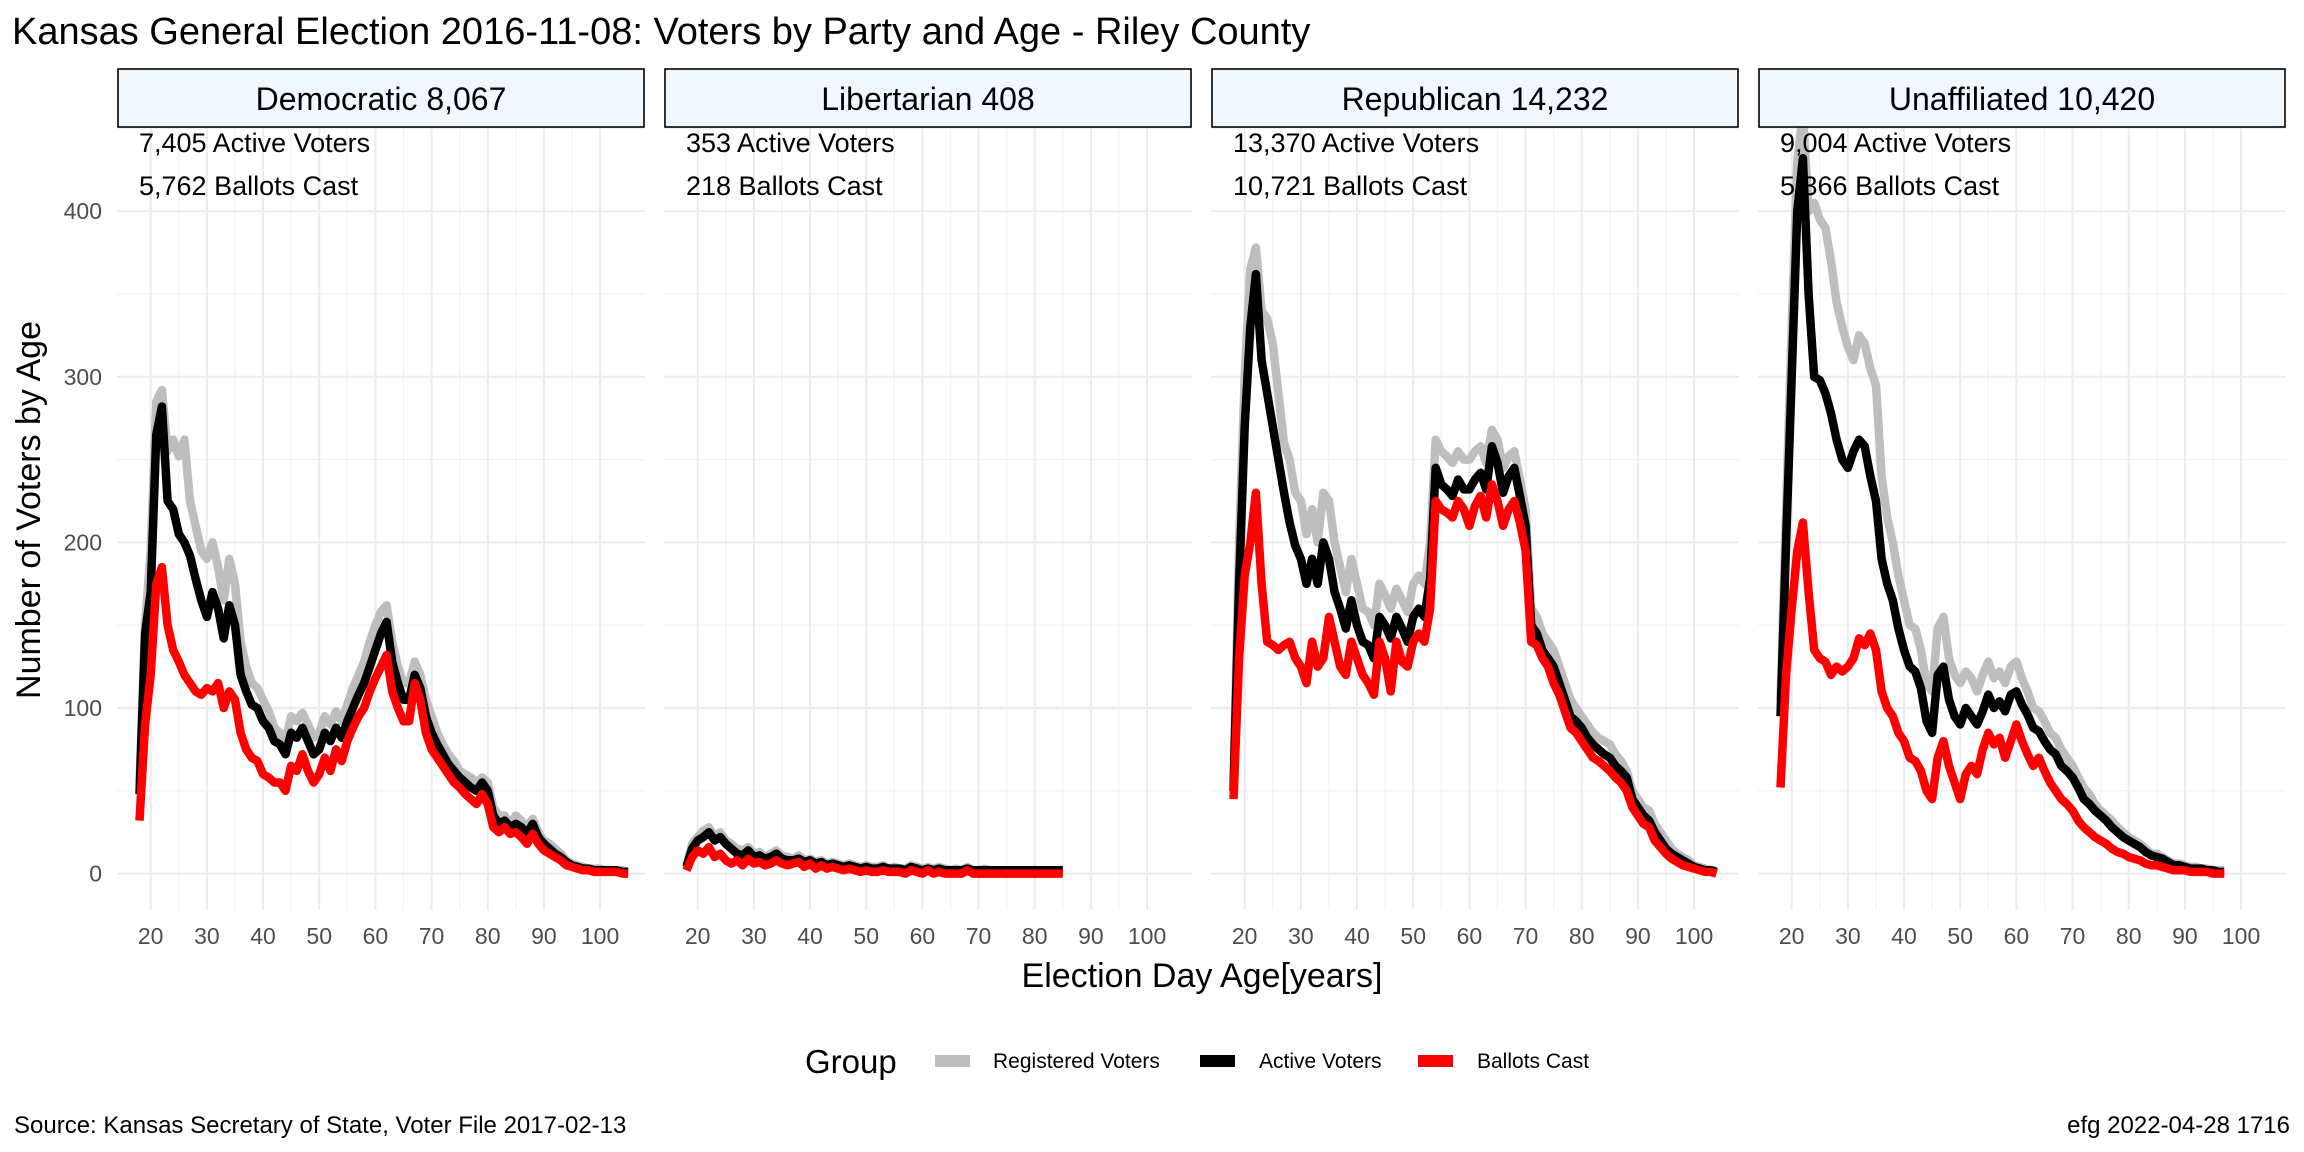  Describe the element at coordinates (254, 143) in the screenshot. I see `panel-annotation: 7,405 Active Voters` at that location.